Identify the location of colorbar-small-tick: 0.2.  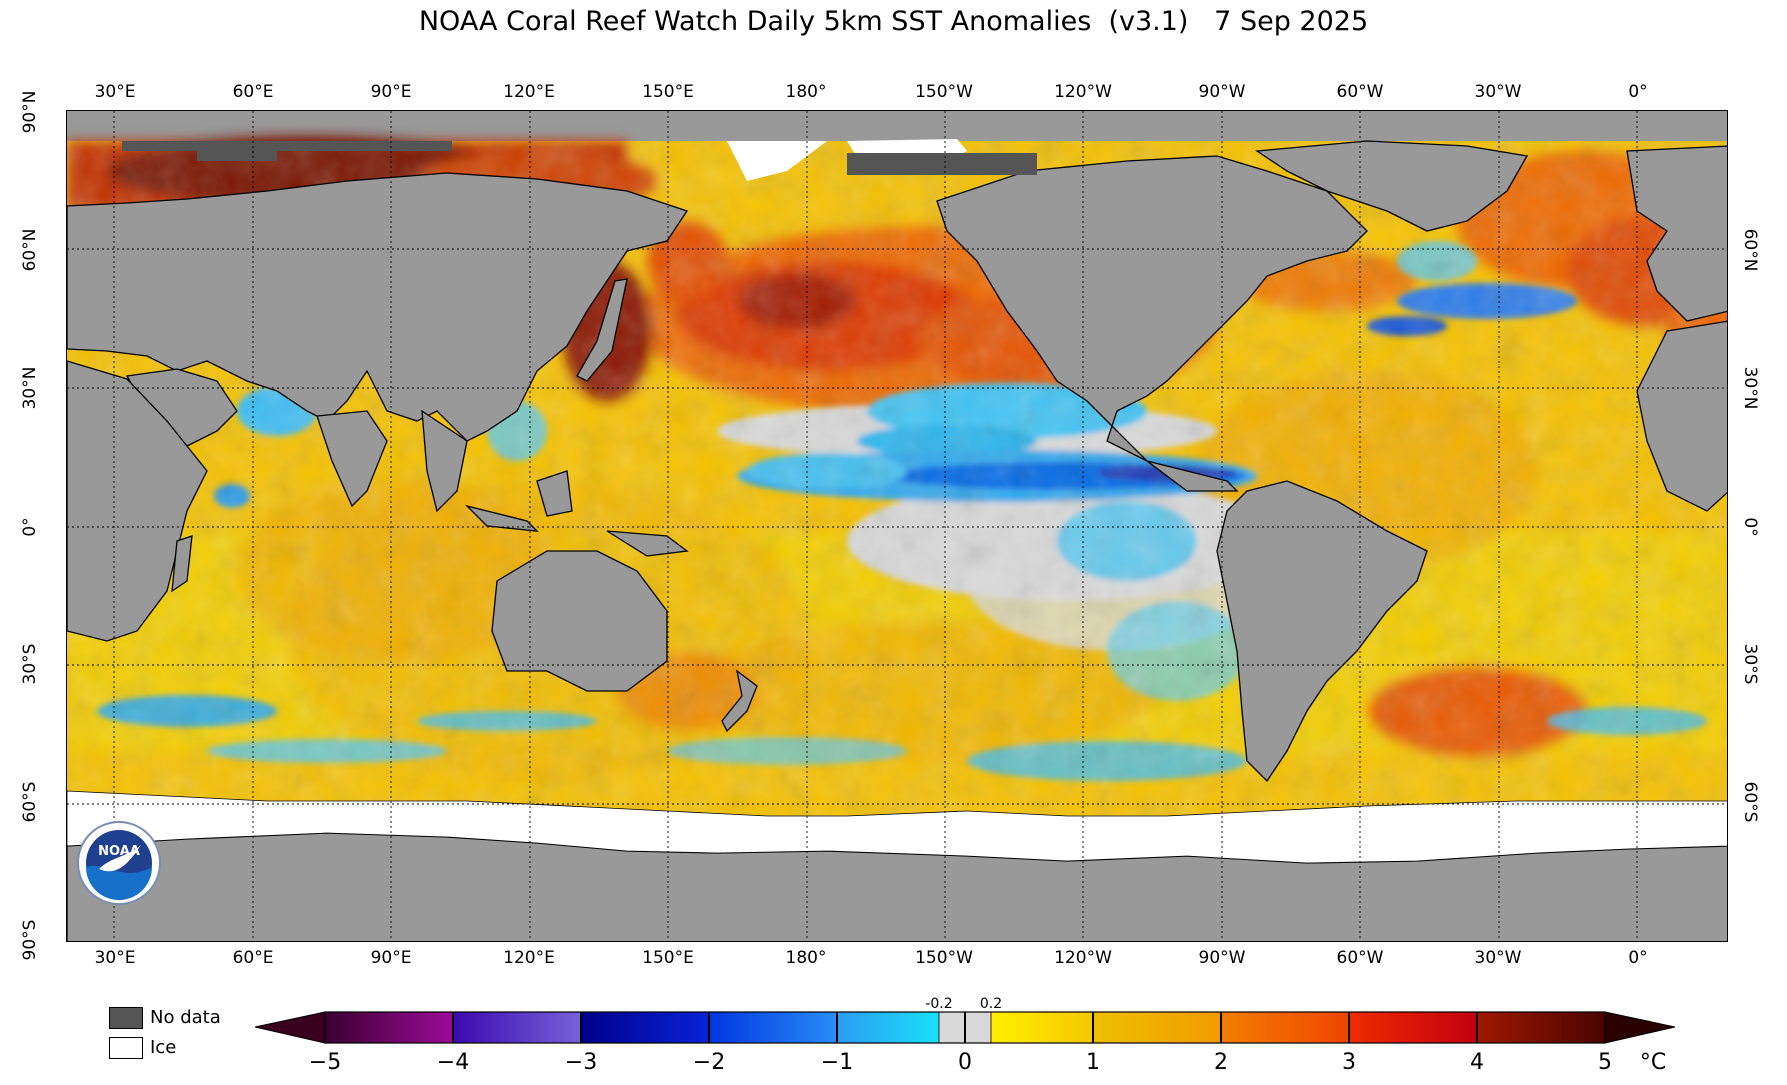
(991, 1004).